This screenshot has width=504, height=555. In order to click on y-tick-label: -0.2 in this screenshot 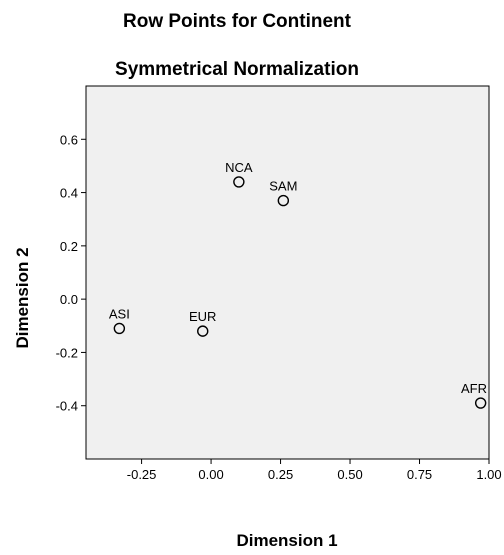, I will do `click(67, 352)`.